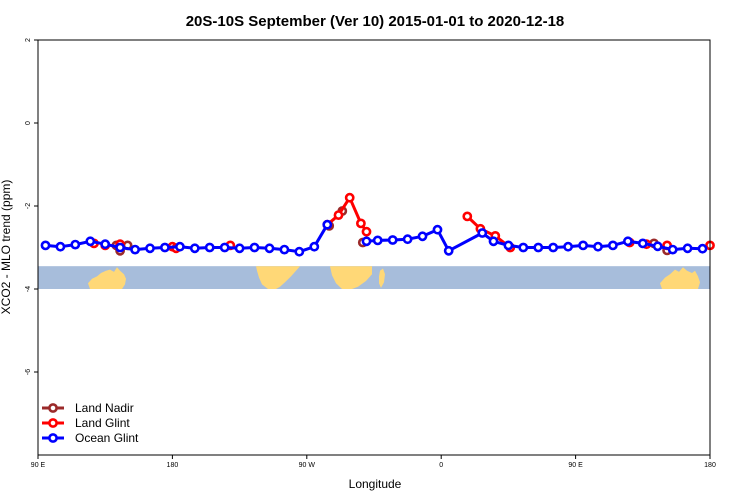  Describe the element at coordinates (28, 206) in the screenshot. I see `y-tick-label: -2` at that location.